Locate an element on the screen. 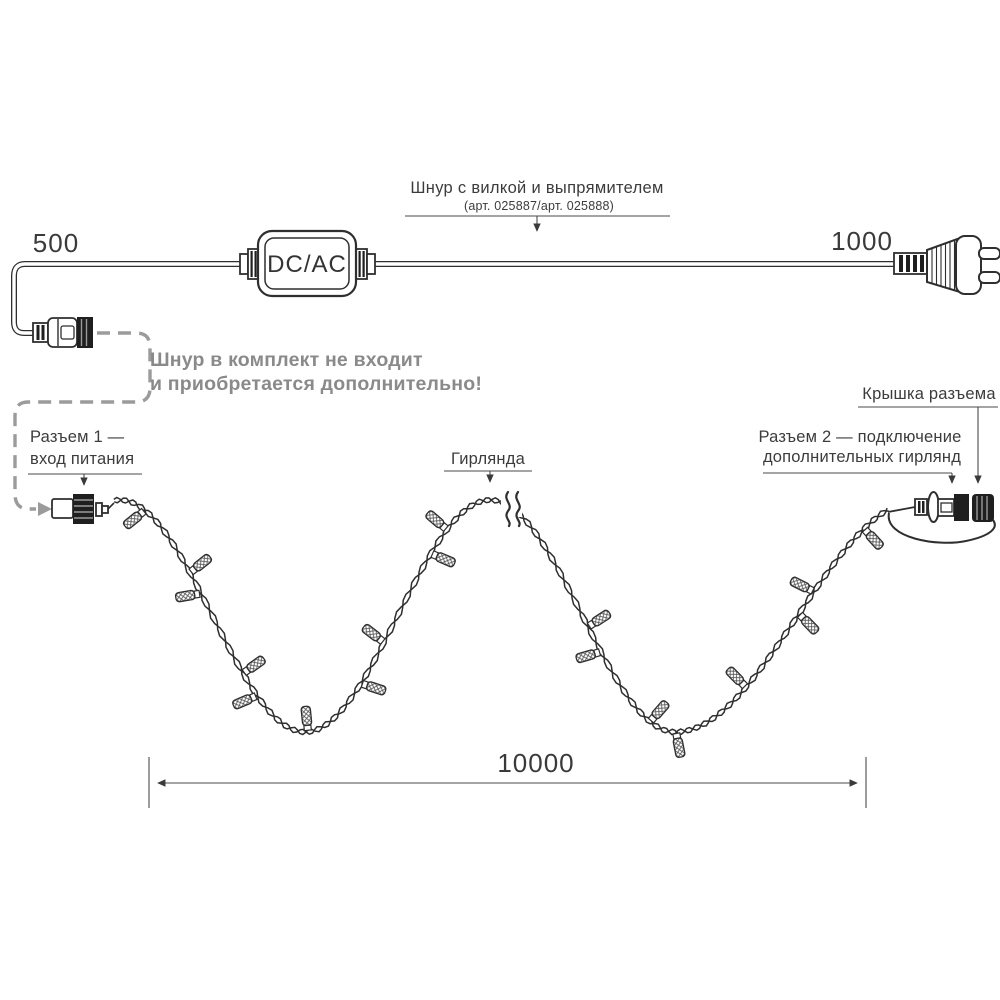 The height and width of the screenshot is (1000, 1000). total-length-dimension: 10000 is located at coordinates (507, 778).